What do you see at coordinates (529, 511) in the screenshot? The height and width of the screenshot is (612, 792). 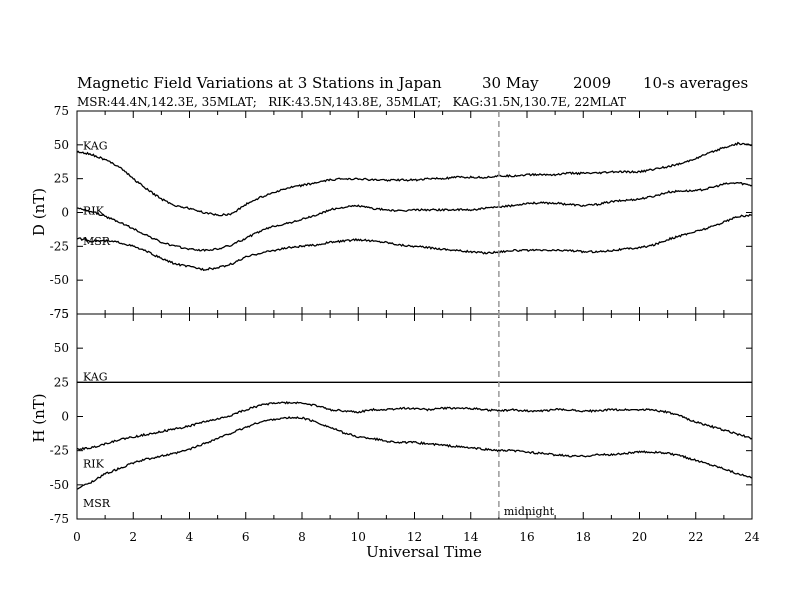 I see `midnight-annotation: midnight` at bounding box center [529, 511].